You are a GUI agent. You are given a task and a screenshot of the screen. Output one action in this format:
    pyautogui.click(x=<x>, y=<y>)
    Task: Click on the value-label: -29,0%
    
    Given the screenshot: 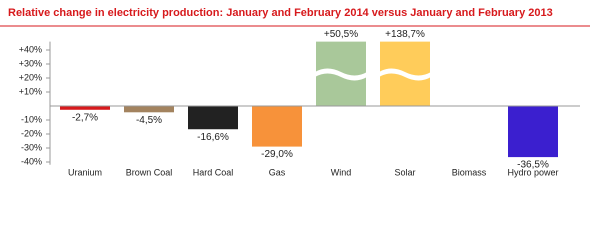 What is the action you would take?
    pyautogui.click(x=277, y=154)
    